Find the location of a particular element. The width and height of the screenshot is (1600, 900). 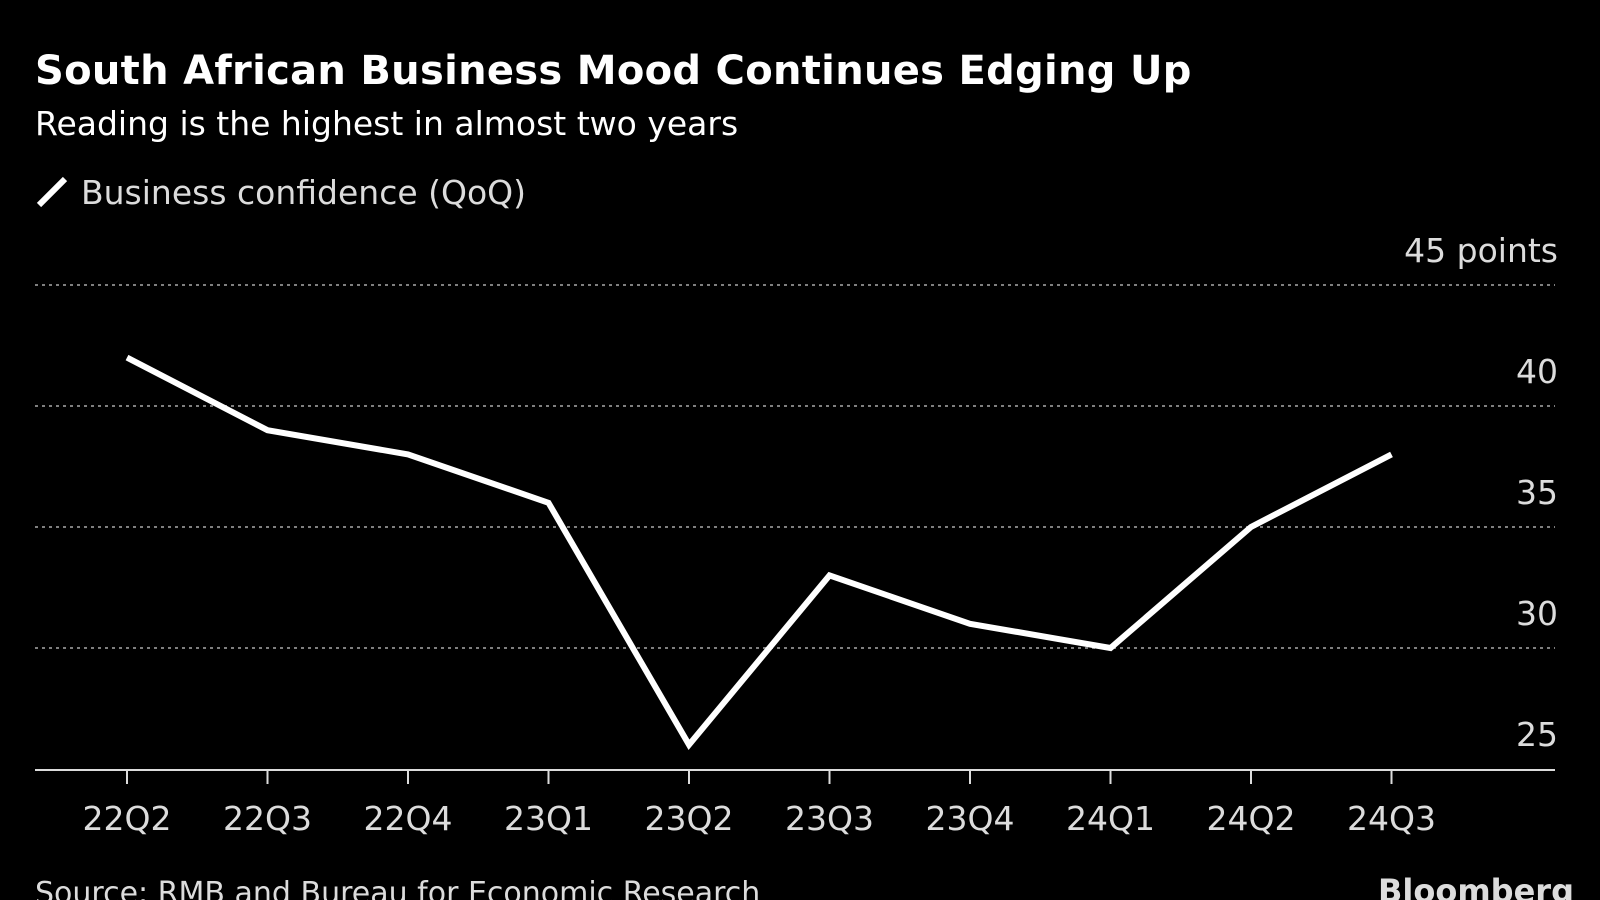

y-tick-label: 35 is located at coordinates (1537, 492).